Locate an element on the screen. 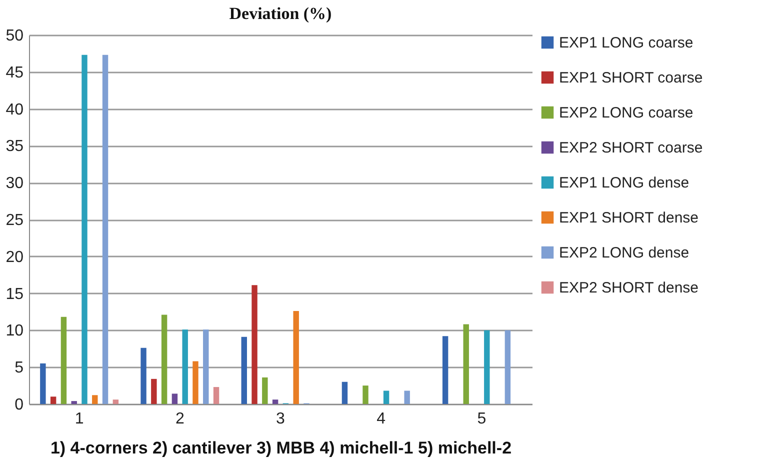 This screenshot has width=760, height=469. y-tick-label: 10 is located at coordinates (15, 331).